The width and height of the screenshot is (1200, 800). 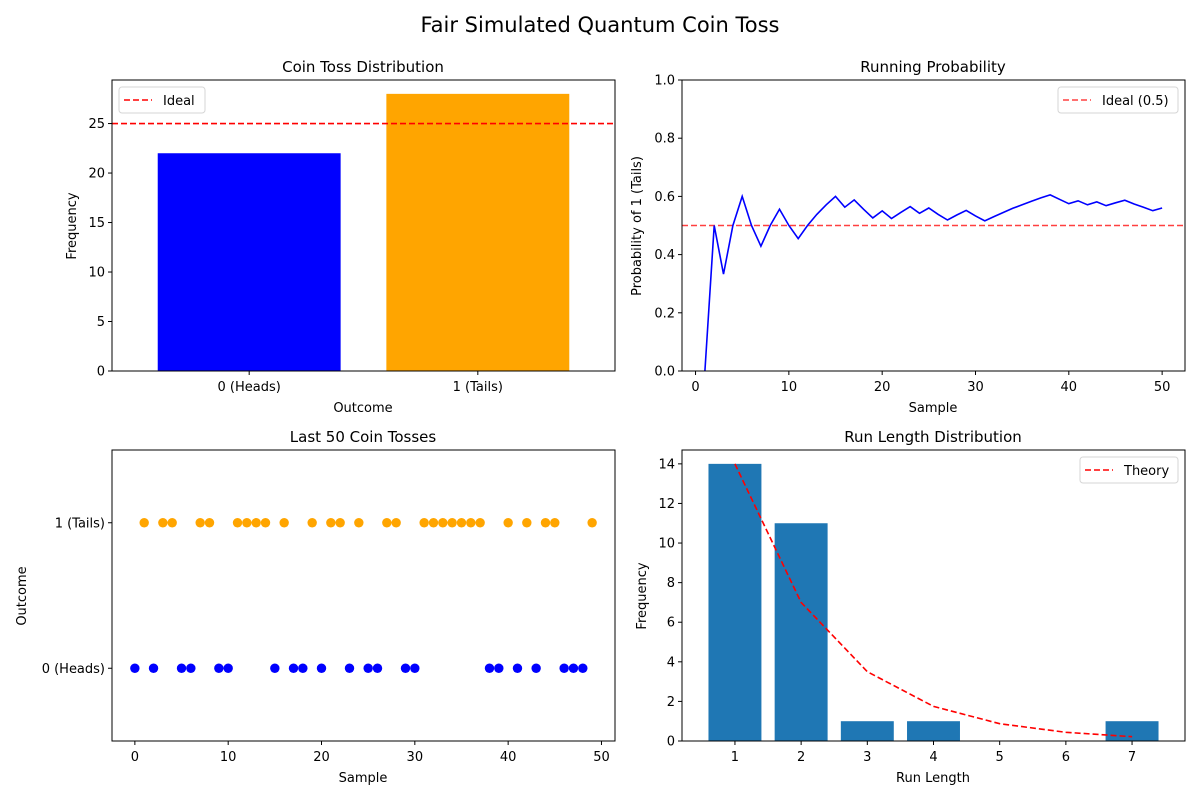 I want to click on chart1-ytick-label: 0, so click(x=101, y=372).